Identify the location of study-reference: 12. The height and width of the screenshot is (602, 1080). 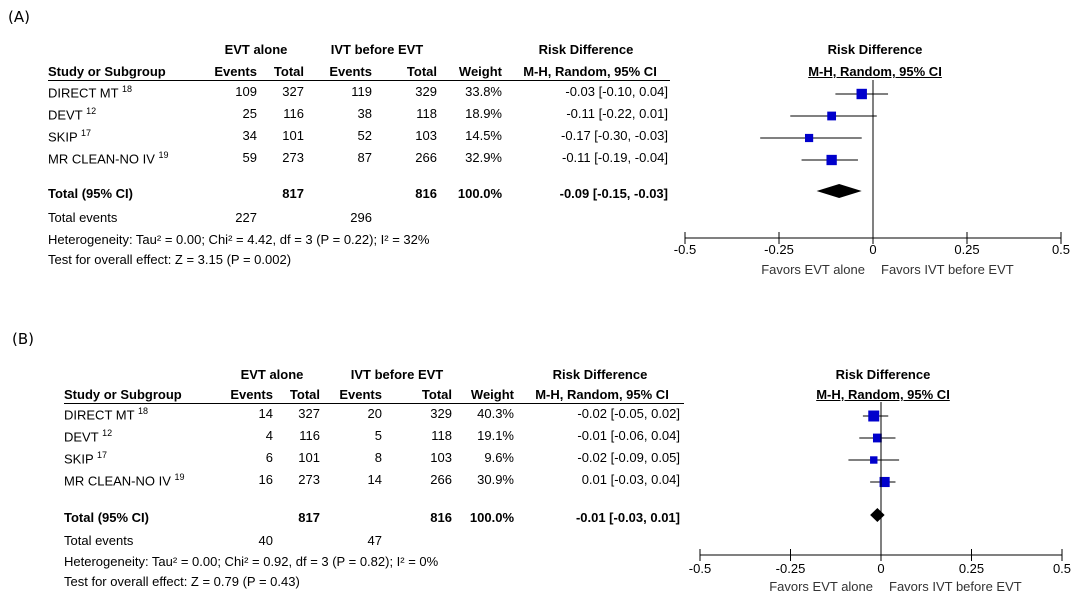
(91, 111).